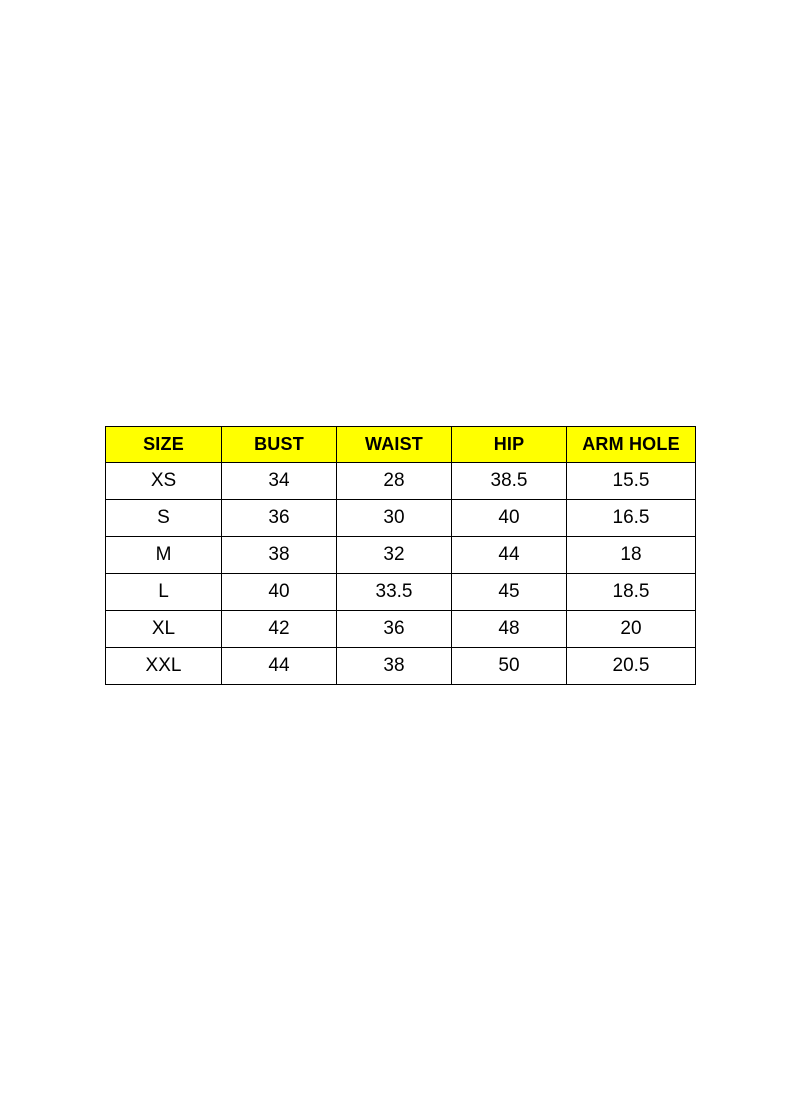 The width and height of the screenshot is (800, 1100). Describe the element at coordinates (279, 666) in the screenshot. I see `cell-bust: 44` at that location.